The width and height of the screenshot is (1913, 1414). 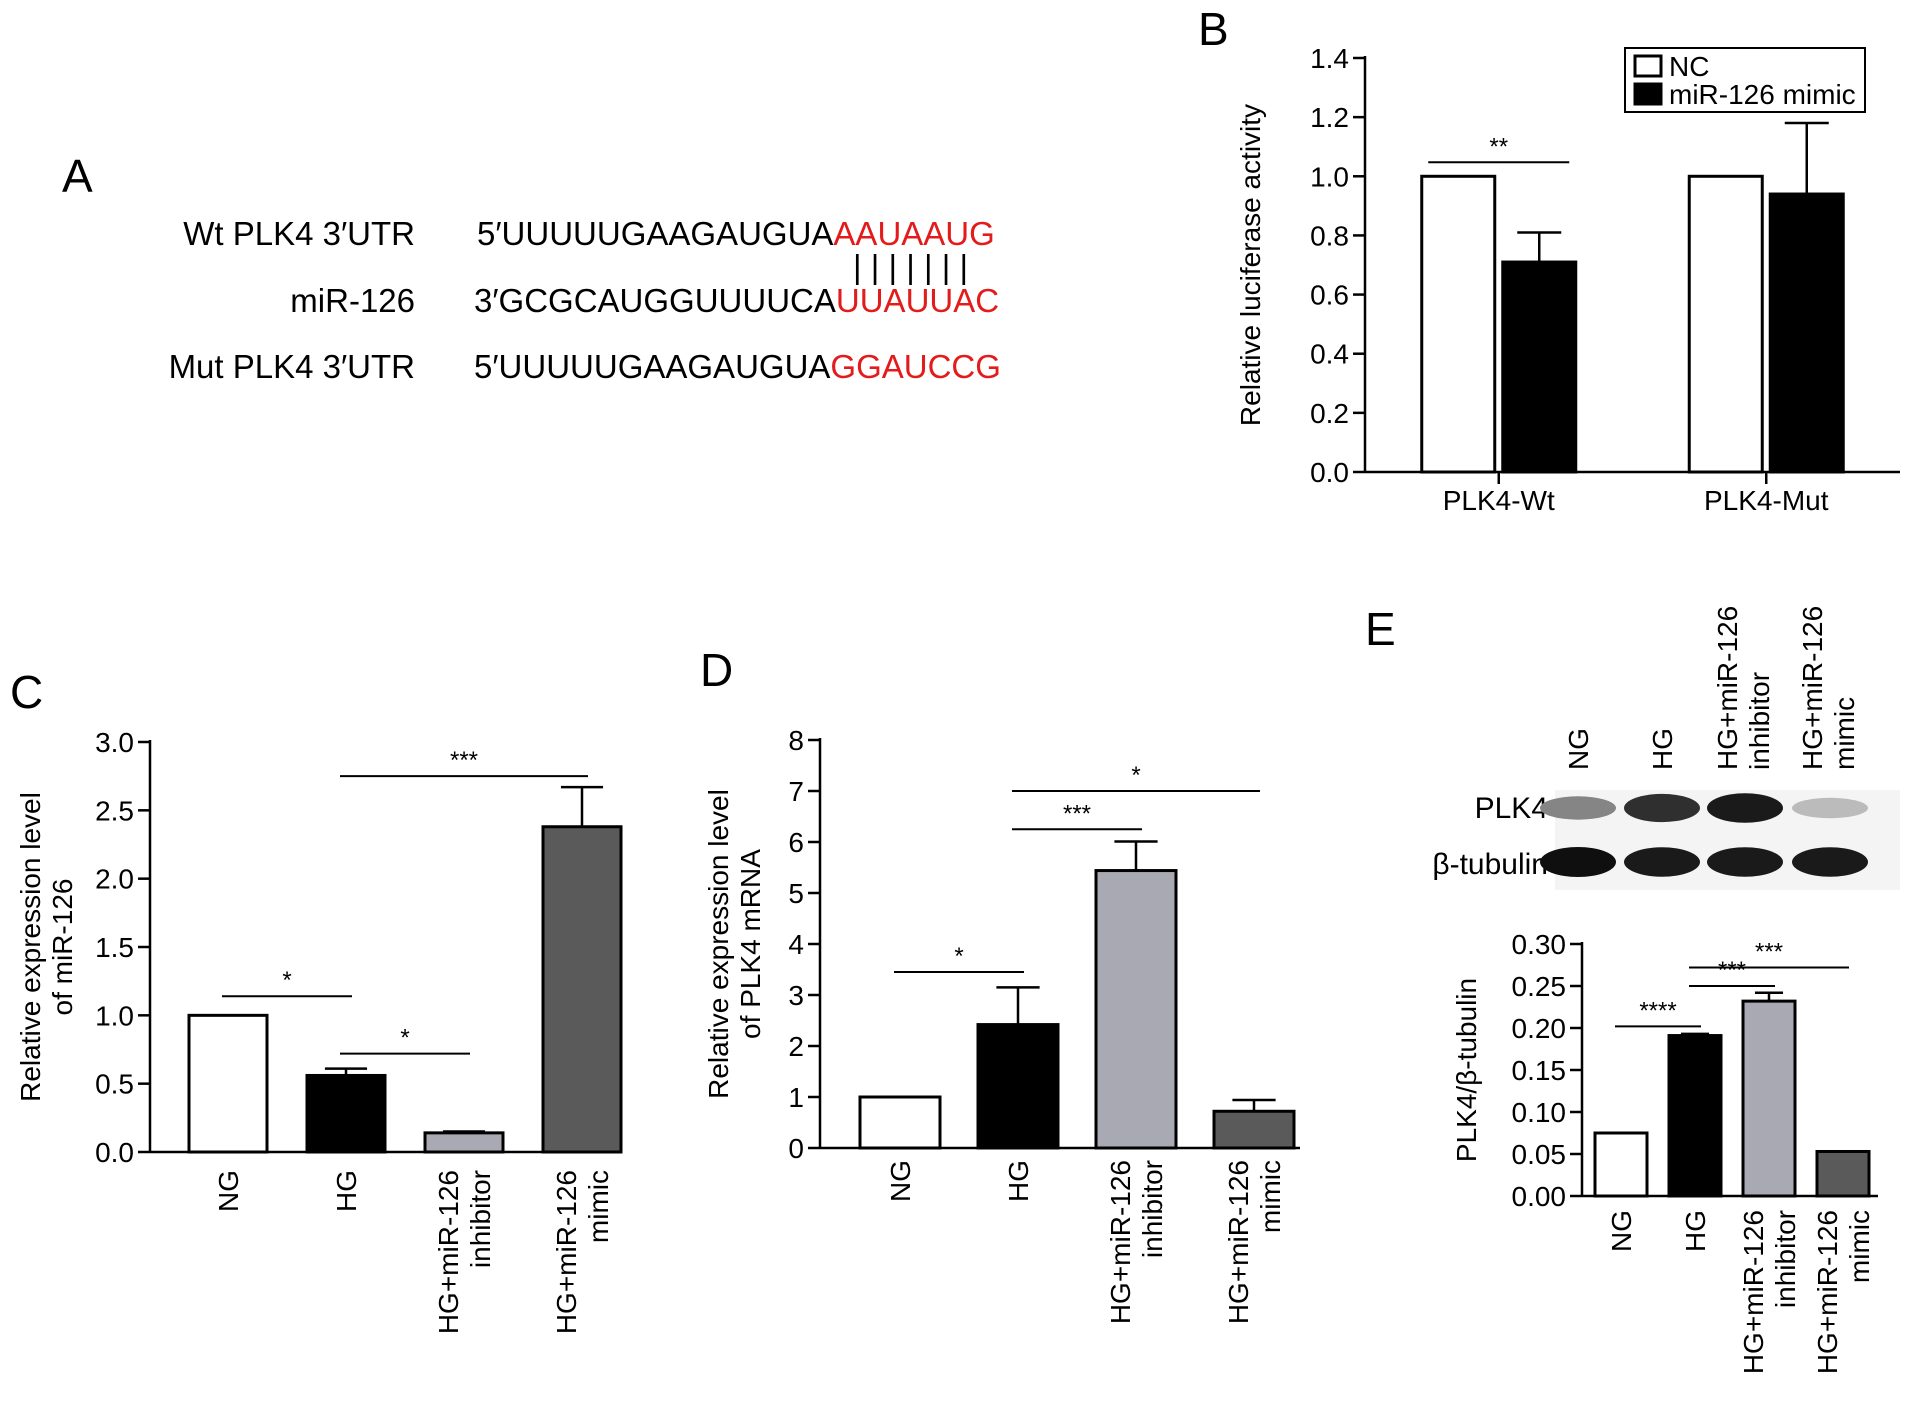 What do you see at coordinates (1689, 66) in the screenshot?
I see `legend-entry: NC` at bounding box center [1689, 66].